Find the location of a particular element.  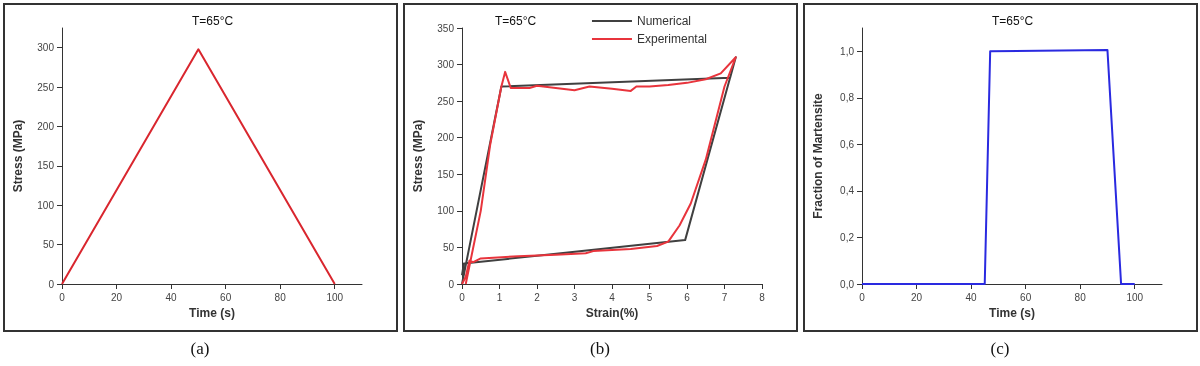

y-tick-label: 350 is located at coordinates (446, 28).